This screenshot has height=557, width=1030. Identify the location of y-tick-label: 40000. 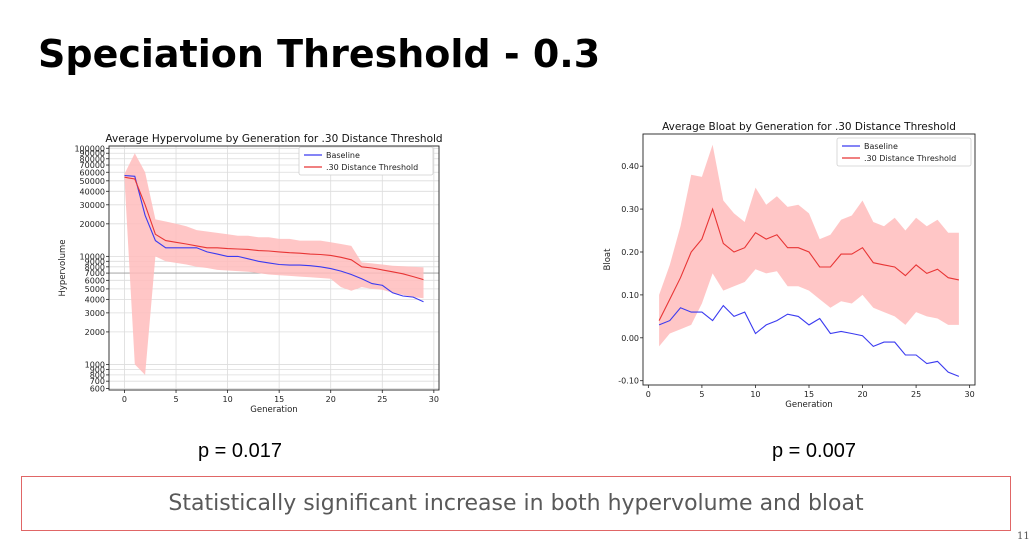
(92, 191).